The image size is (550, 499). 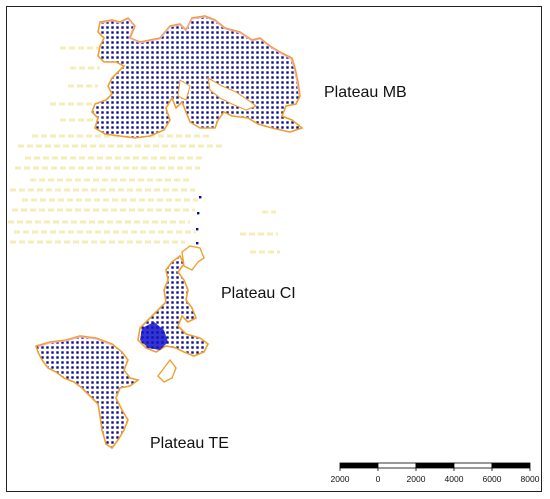 What do you see at coordinates (173, 289) in the screenshot?
I see `plateau-ci-region` at bounding box center [173, 289].